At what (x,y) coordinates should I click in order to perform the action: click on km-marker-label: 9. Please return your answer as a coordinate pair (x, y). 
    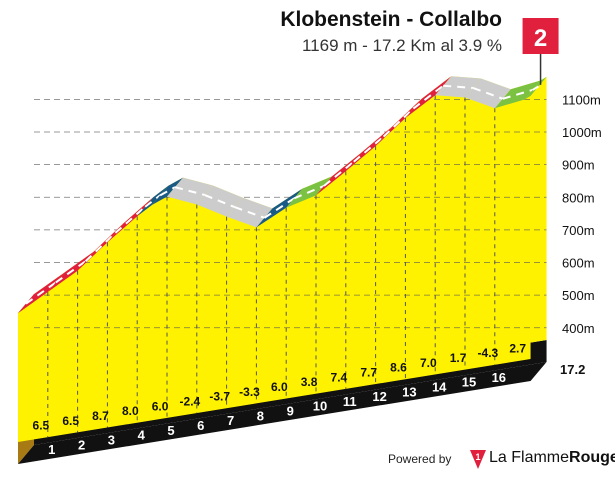
    Looking at the image, I should click on (290, 411).